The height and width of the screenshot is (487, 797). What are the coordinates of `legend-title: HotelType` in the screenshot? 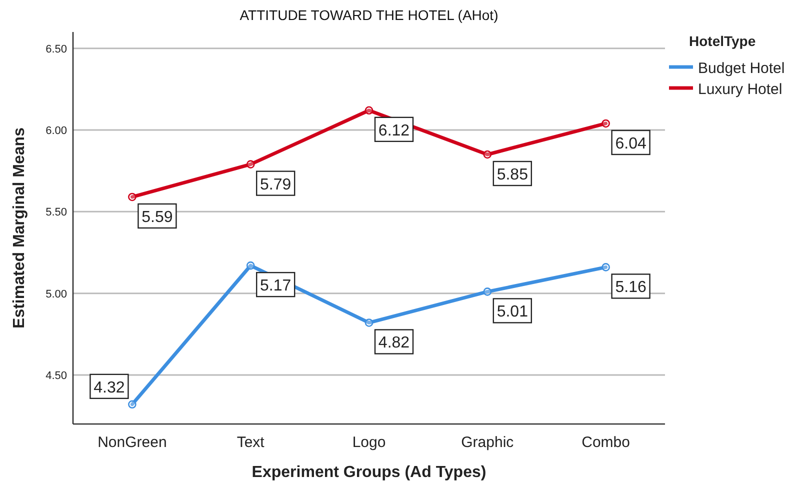 It's located at (722, 41).